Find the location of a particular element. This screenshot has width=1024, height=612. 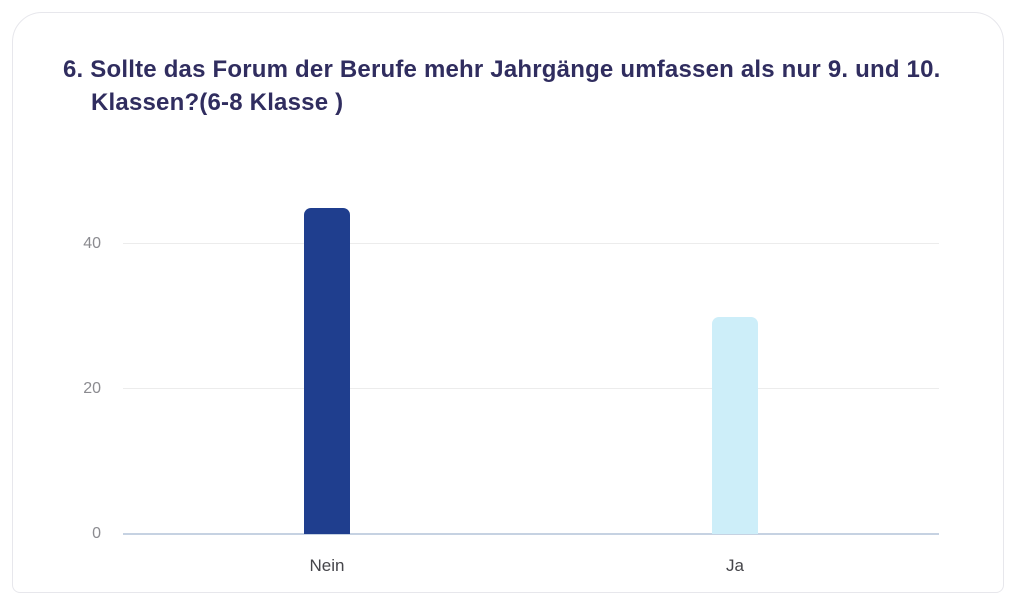

y-tick-label-40: 40 is located at coordinates (92, 243).